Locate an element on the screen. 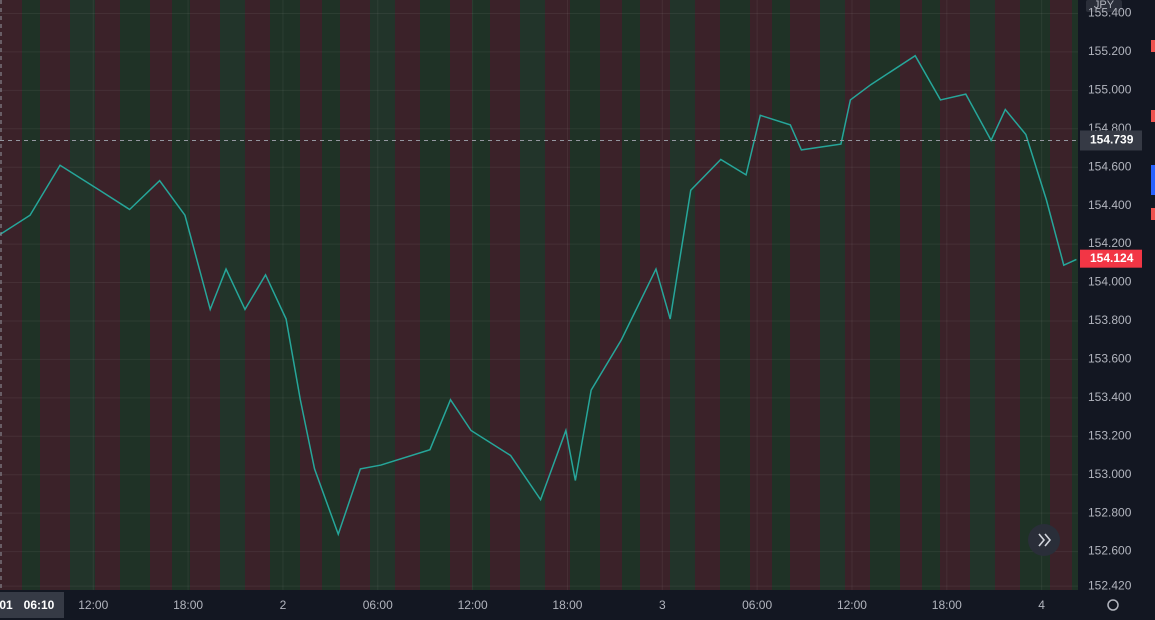  y-tick-label: 153.800 is located at coordinates (1110, 320).